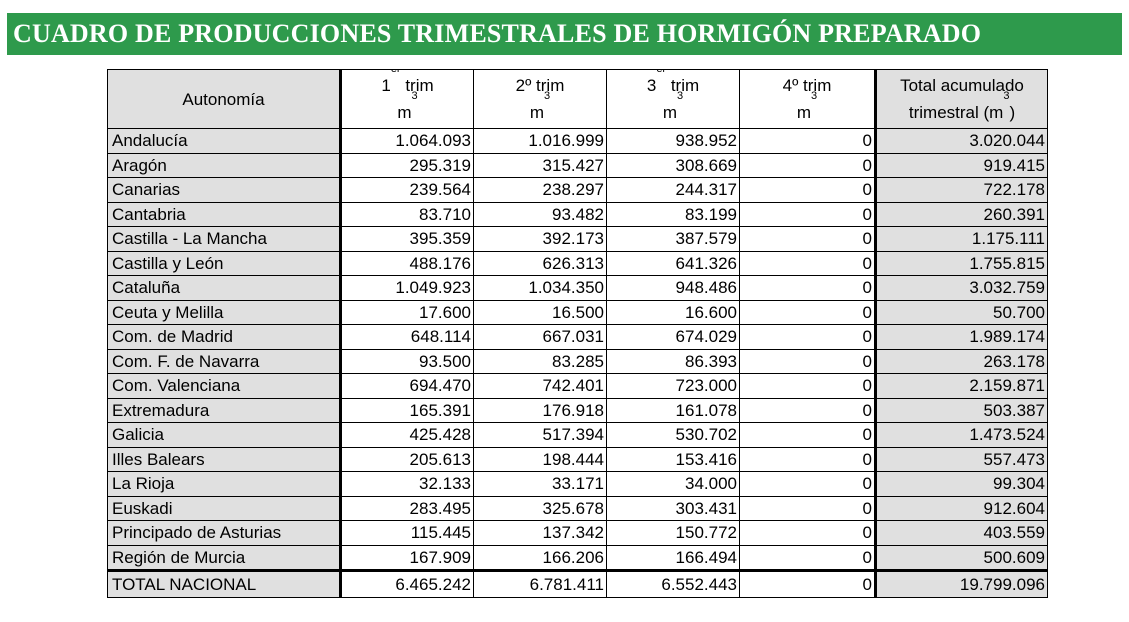 This screenshot has width=1129, height=622. Describe the element at coordinates (673, 435) in the screenshot. I see `q3-cell: 530.702` at that location.